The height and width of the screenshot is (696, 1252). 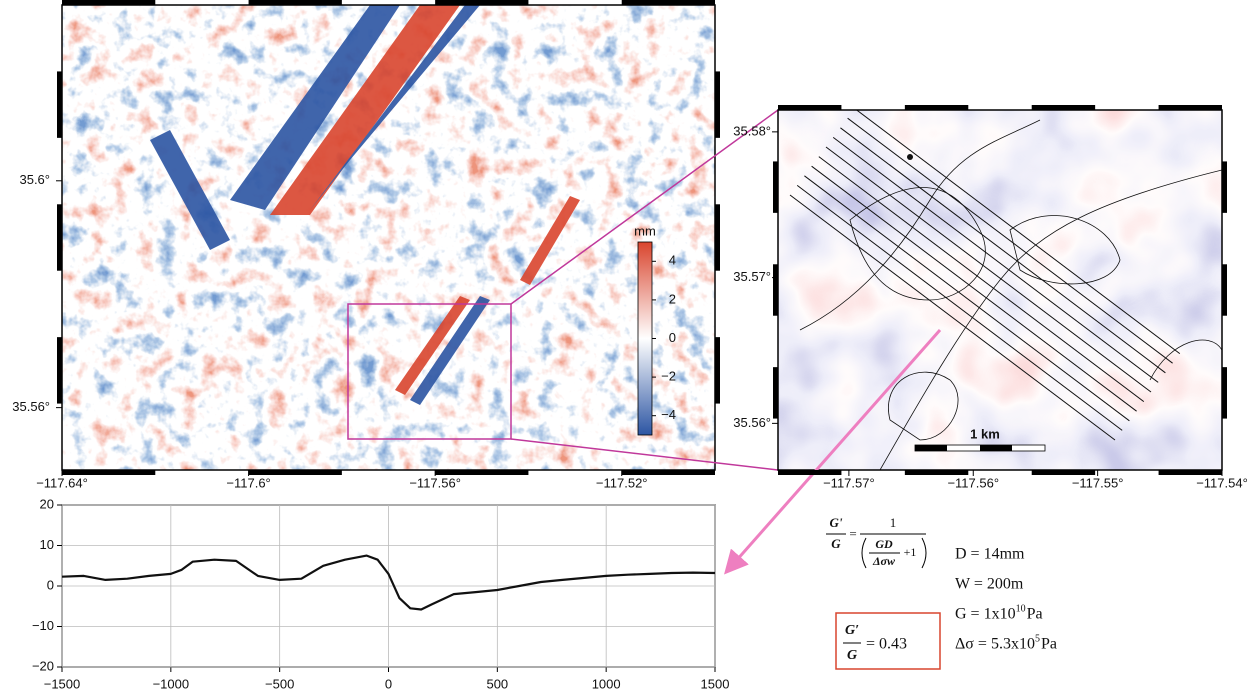 I want to click on colorbar-tick-label: −2, so click(x=668, y=376).